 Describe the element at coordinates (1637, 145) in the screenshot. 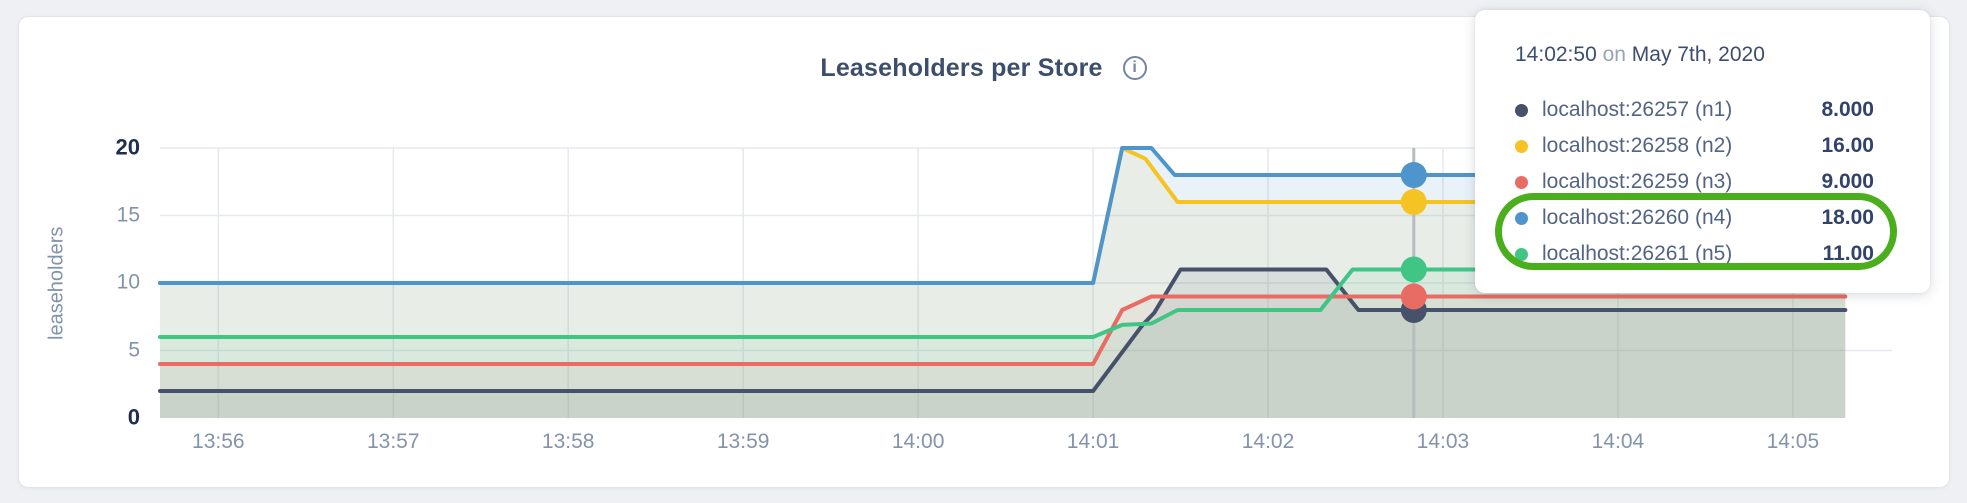

I see `series-label: localhost:26258 (n2)` at that location.